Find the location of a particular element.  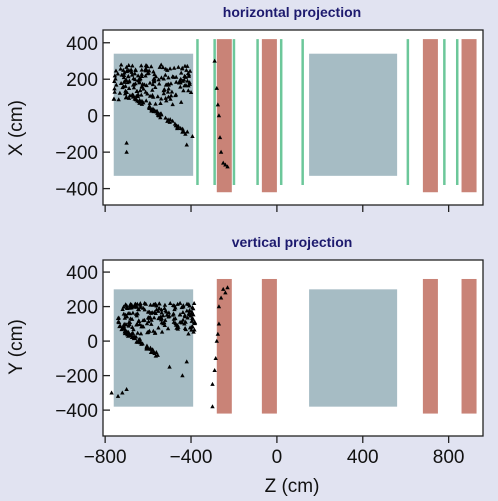

x-axis-label: Z (cm) is located at coordinates (292, 486).